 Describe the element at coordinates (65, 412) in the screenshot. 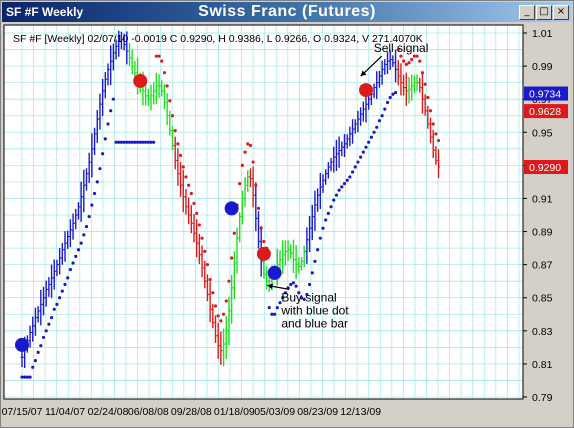

I see `x-tick-label: 11/04/07` at that location.